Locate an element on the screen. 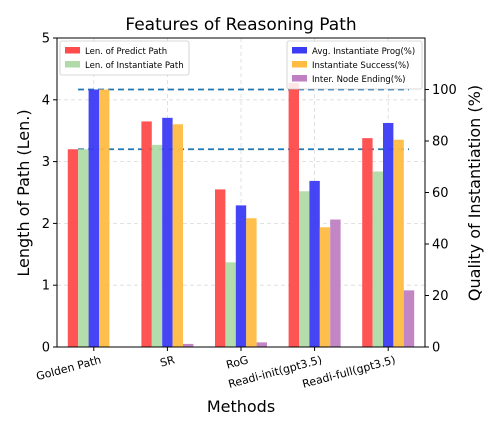 The width and height of the screenshot is (500, 430). legend-label: Avg. Instantiate Prog(%) is located at coordinates (363, 52).